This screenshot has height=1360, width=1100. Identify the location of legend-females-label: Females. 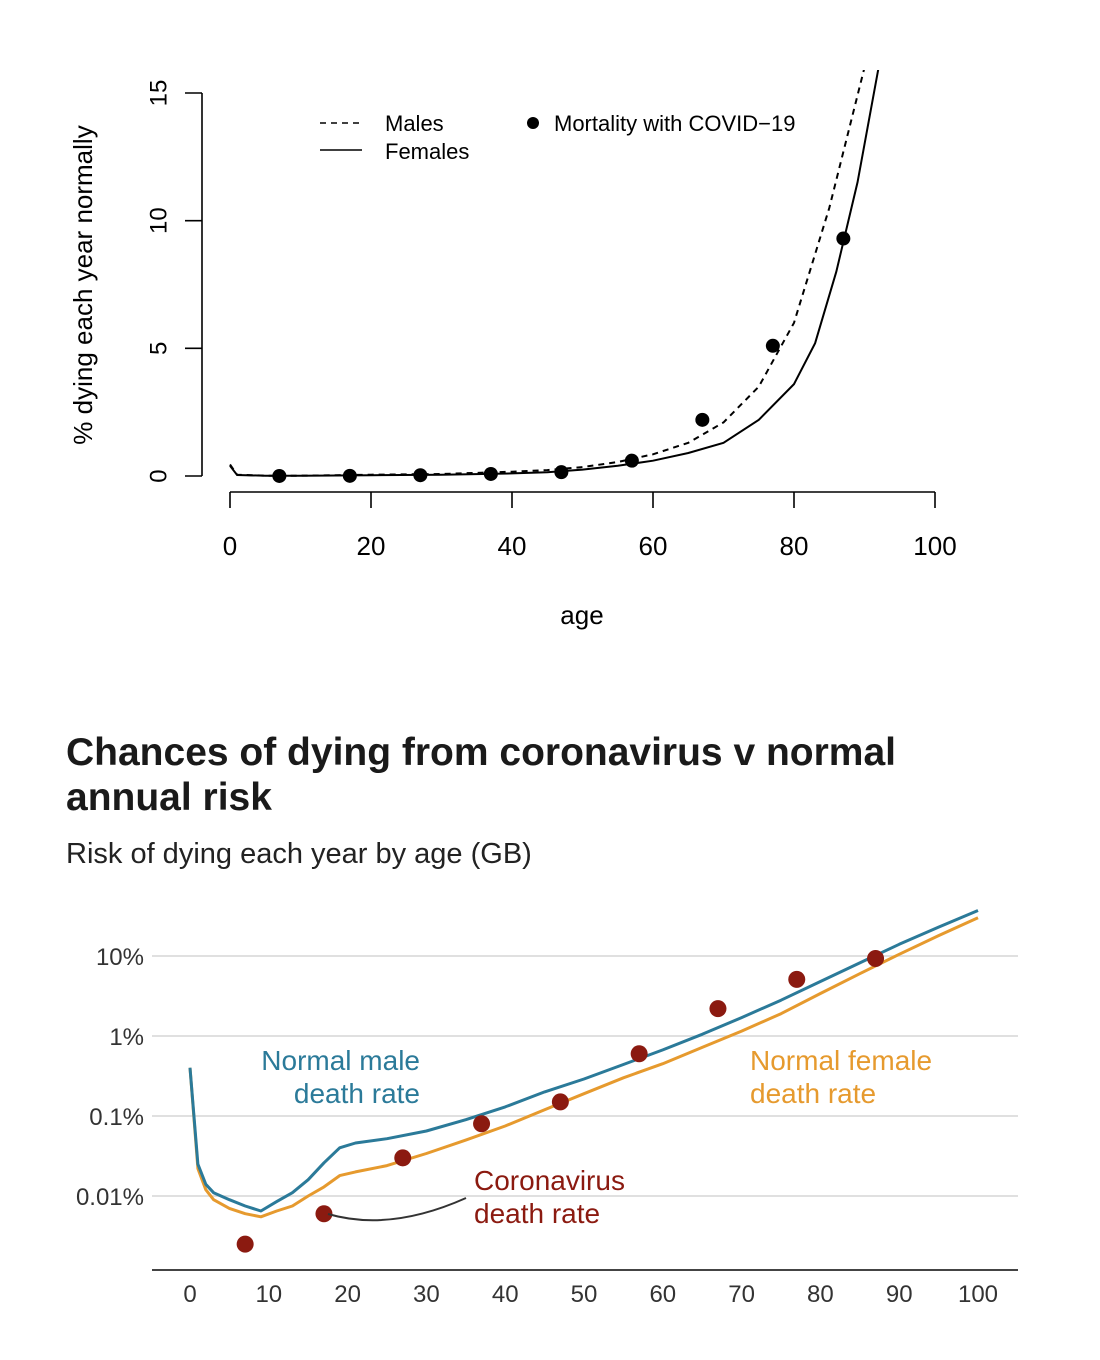
(427, 151).